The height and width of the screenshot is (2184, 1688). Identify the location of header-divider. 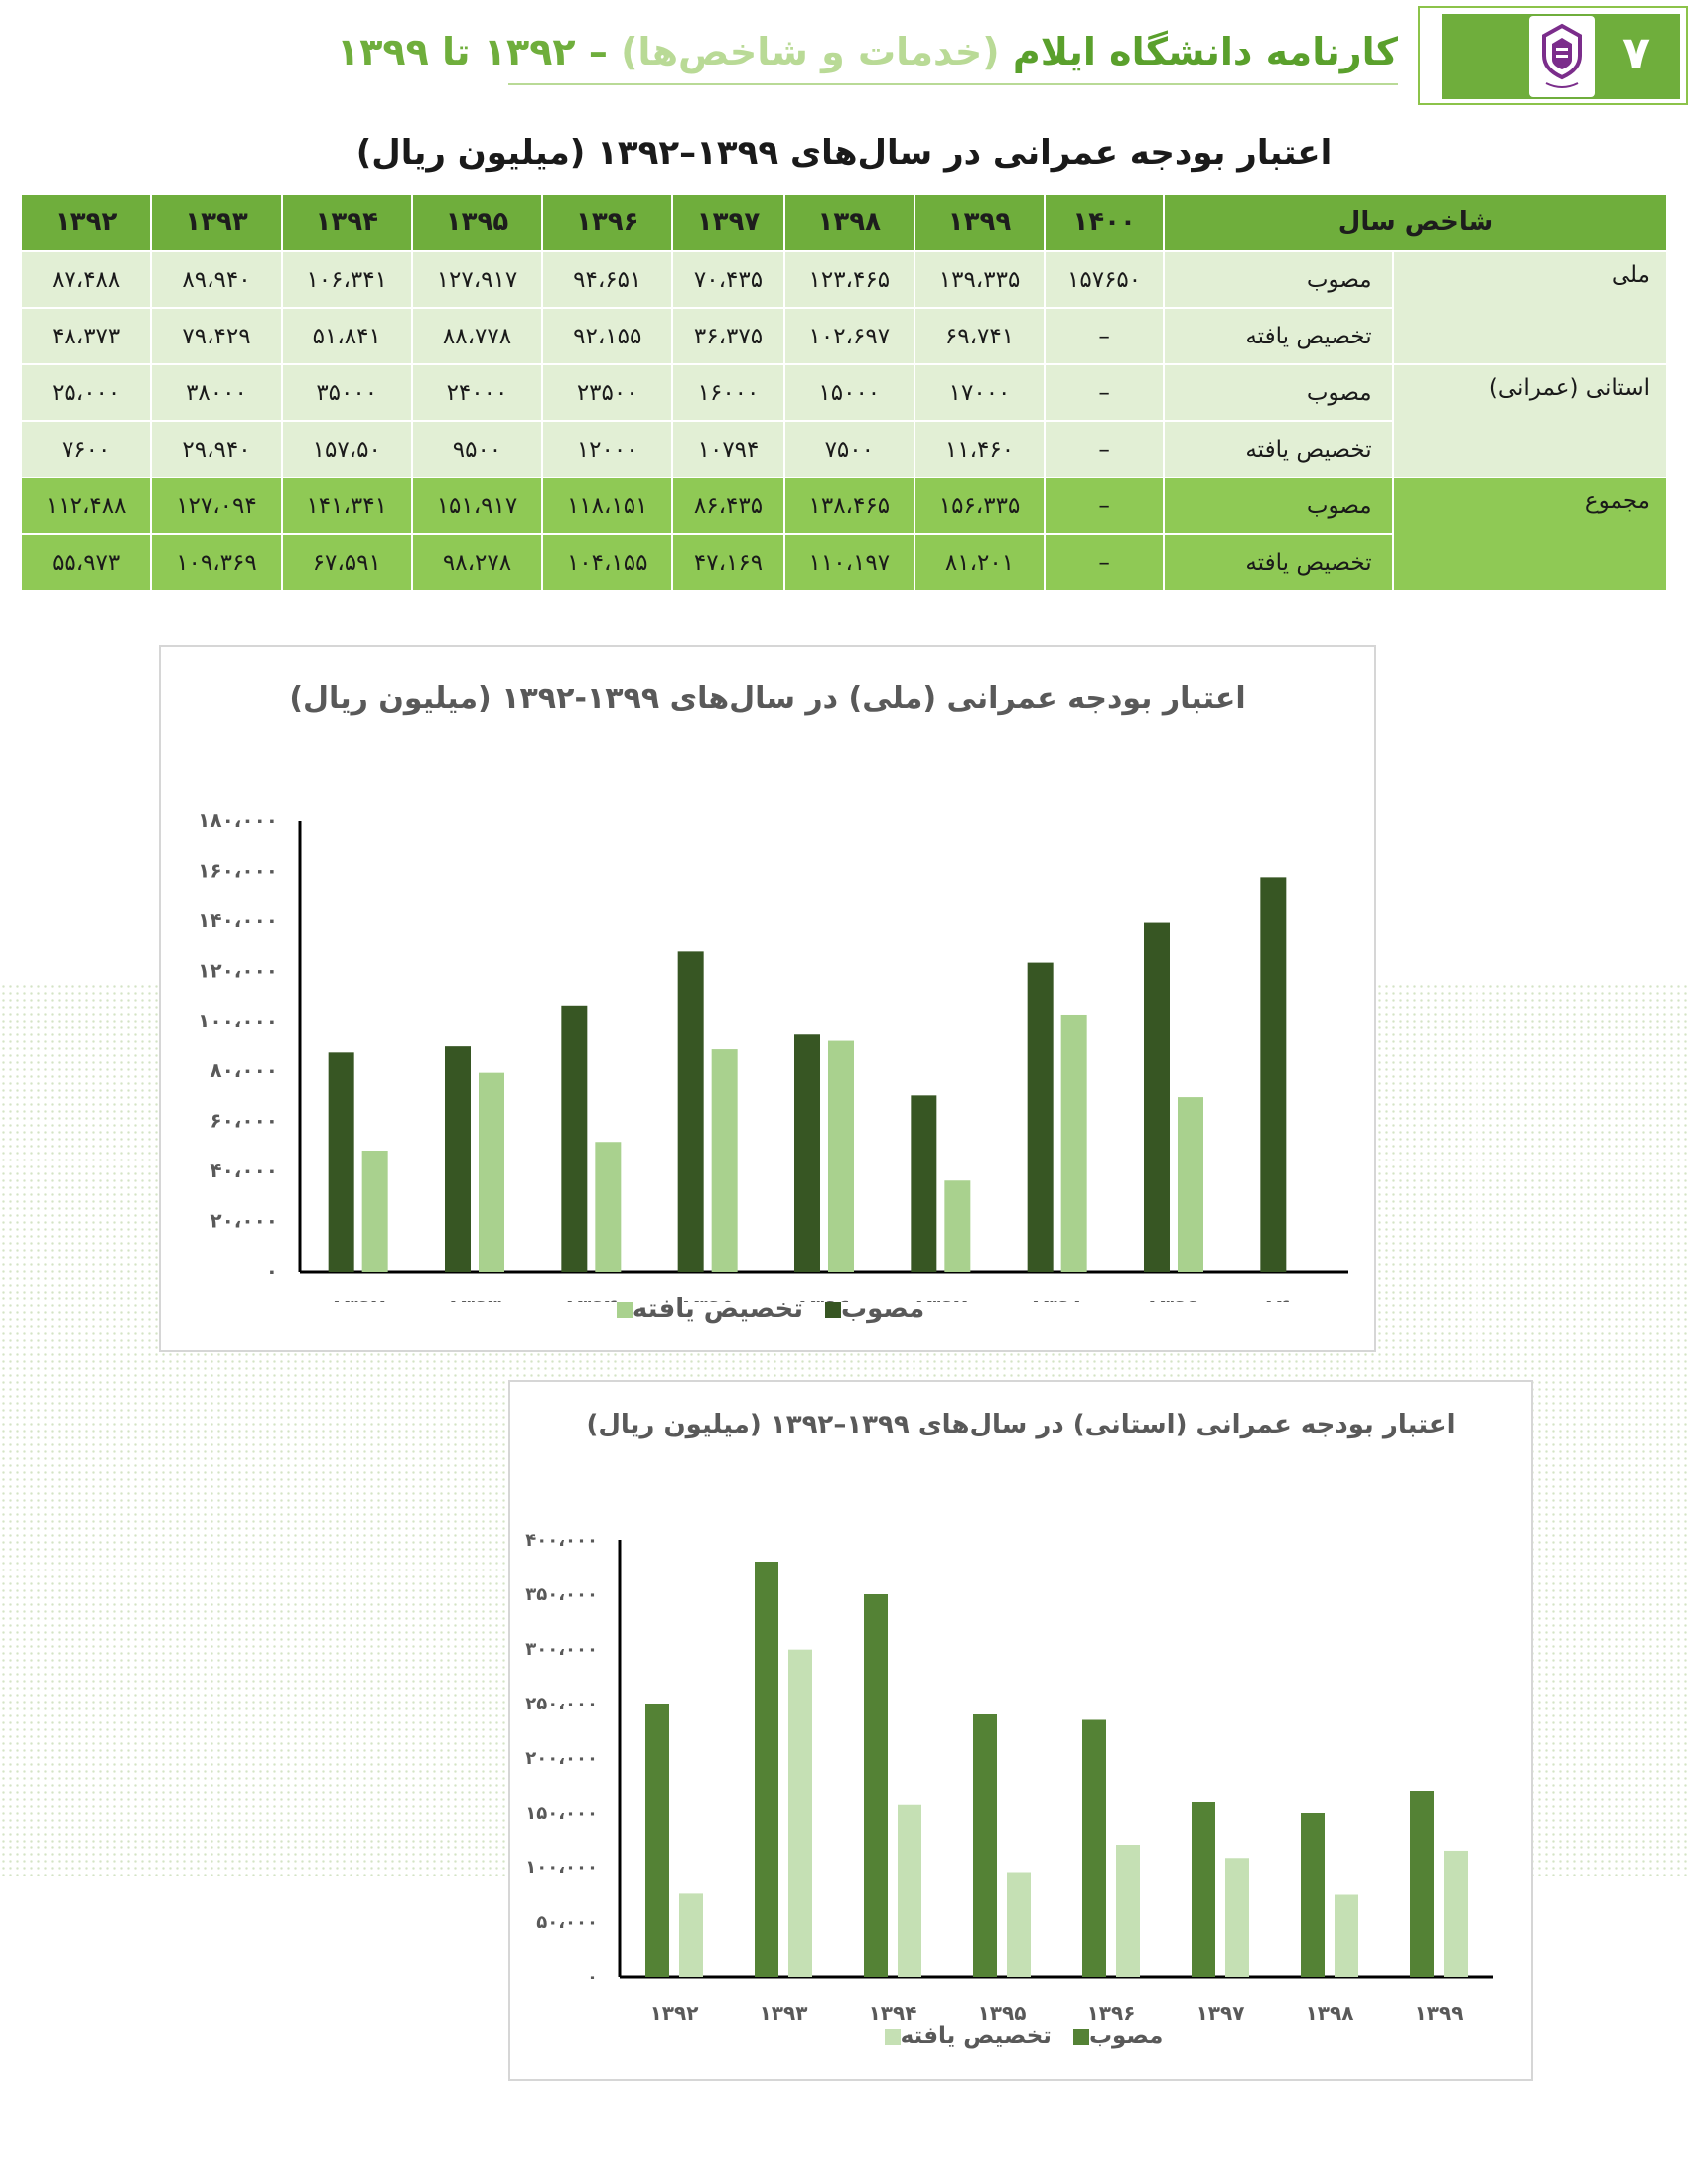
(953, 84).